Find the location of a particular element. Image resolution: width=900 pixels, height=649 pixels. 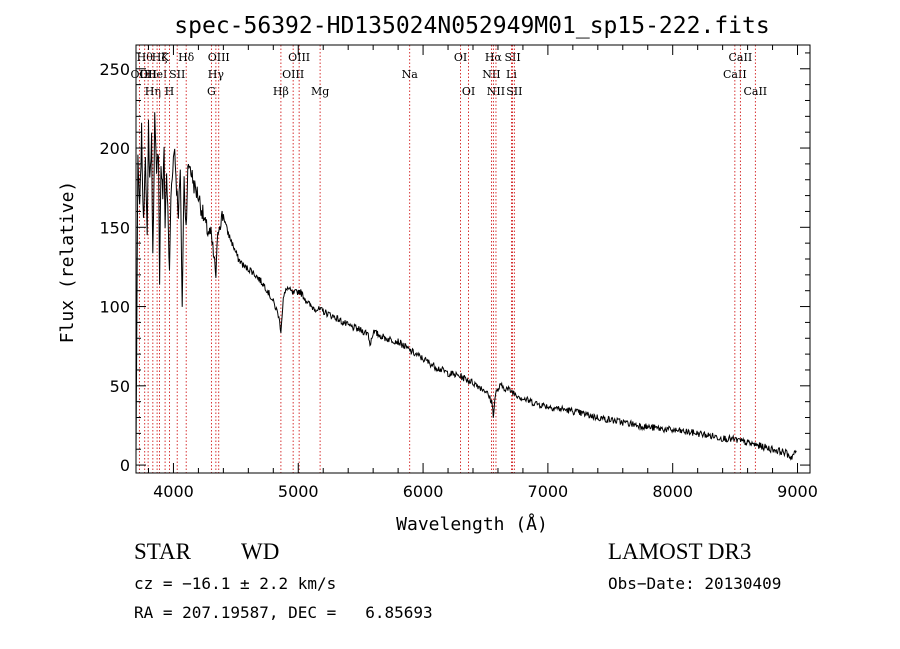

marker-label-22: NII is located at coordinates (496, 91).